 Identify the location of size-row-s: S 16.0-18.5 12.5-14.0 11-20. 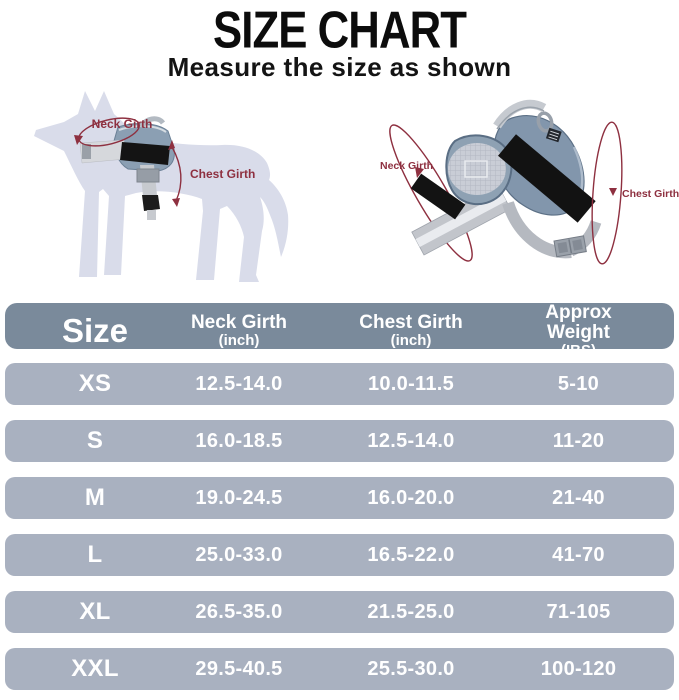
(339, 441).